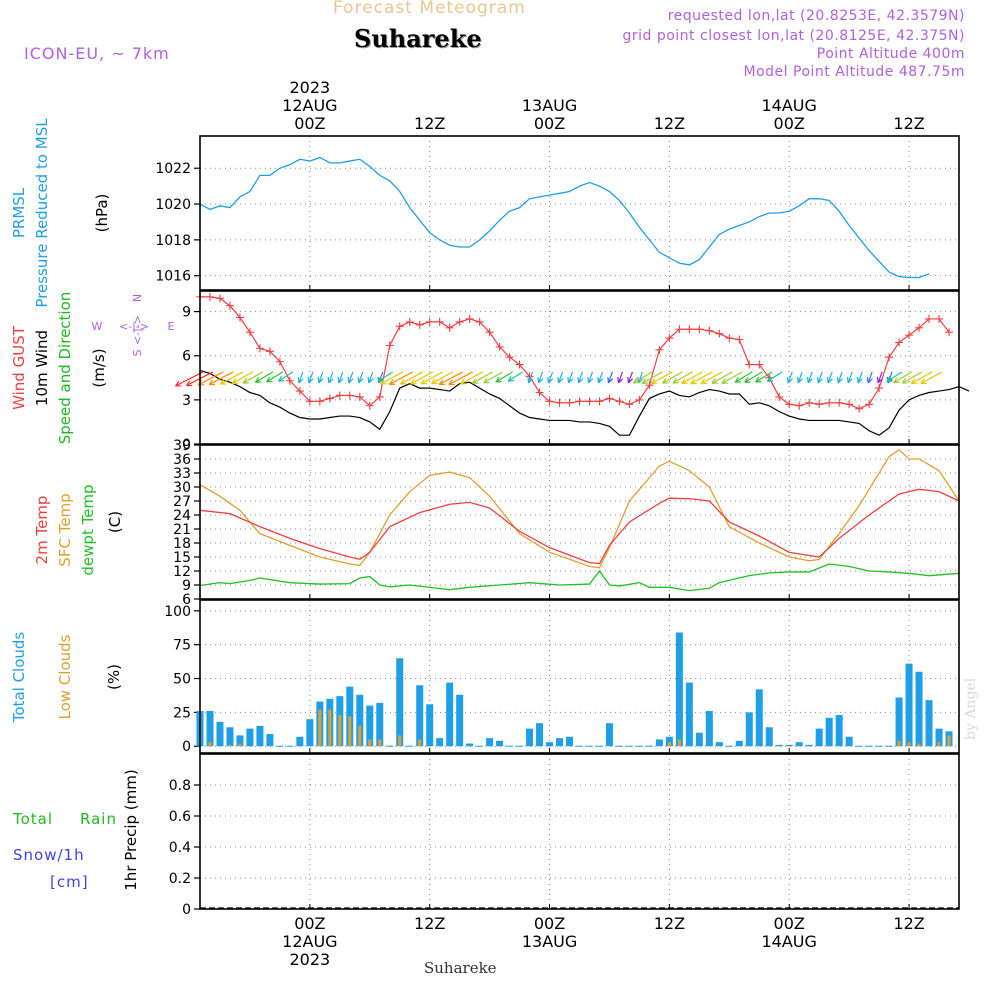  Describe the element at coordinates (429, 9) in the screenshot. I see `chart-title: Forecast Meteogram` at that location.